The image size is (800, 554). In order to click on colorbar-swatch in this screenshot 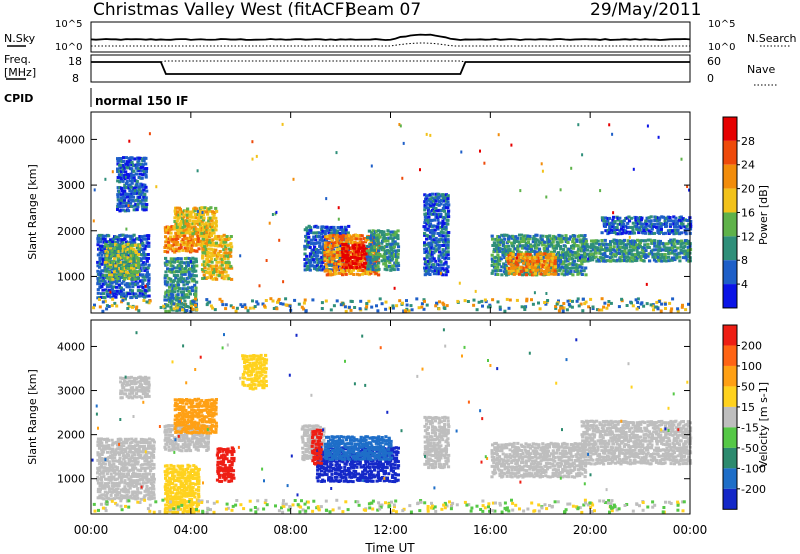, I will do `click(730, 224)`.